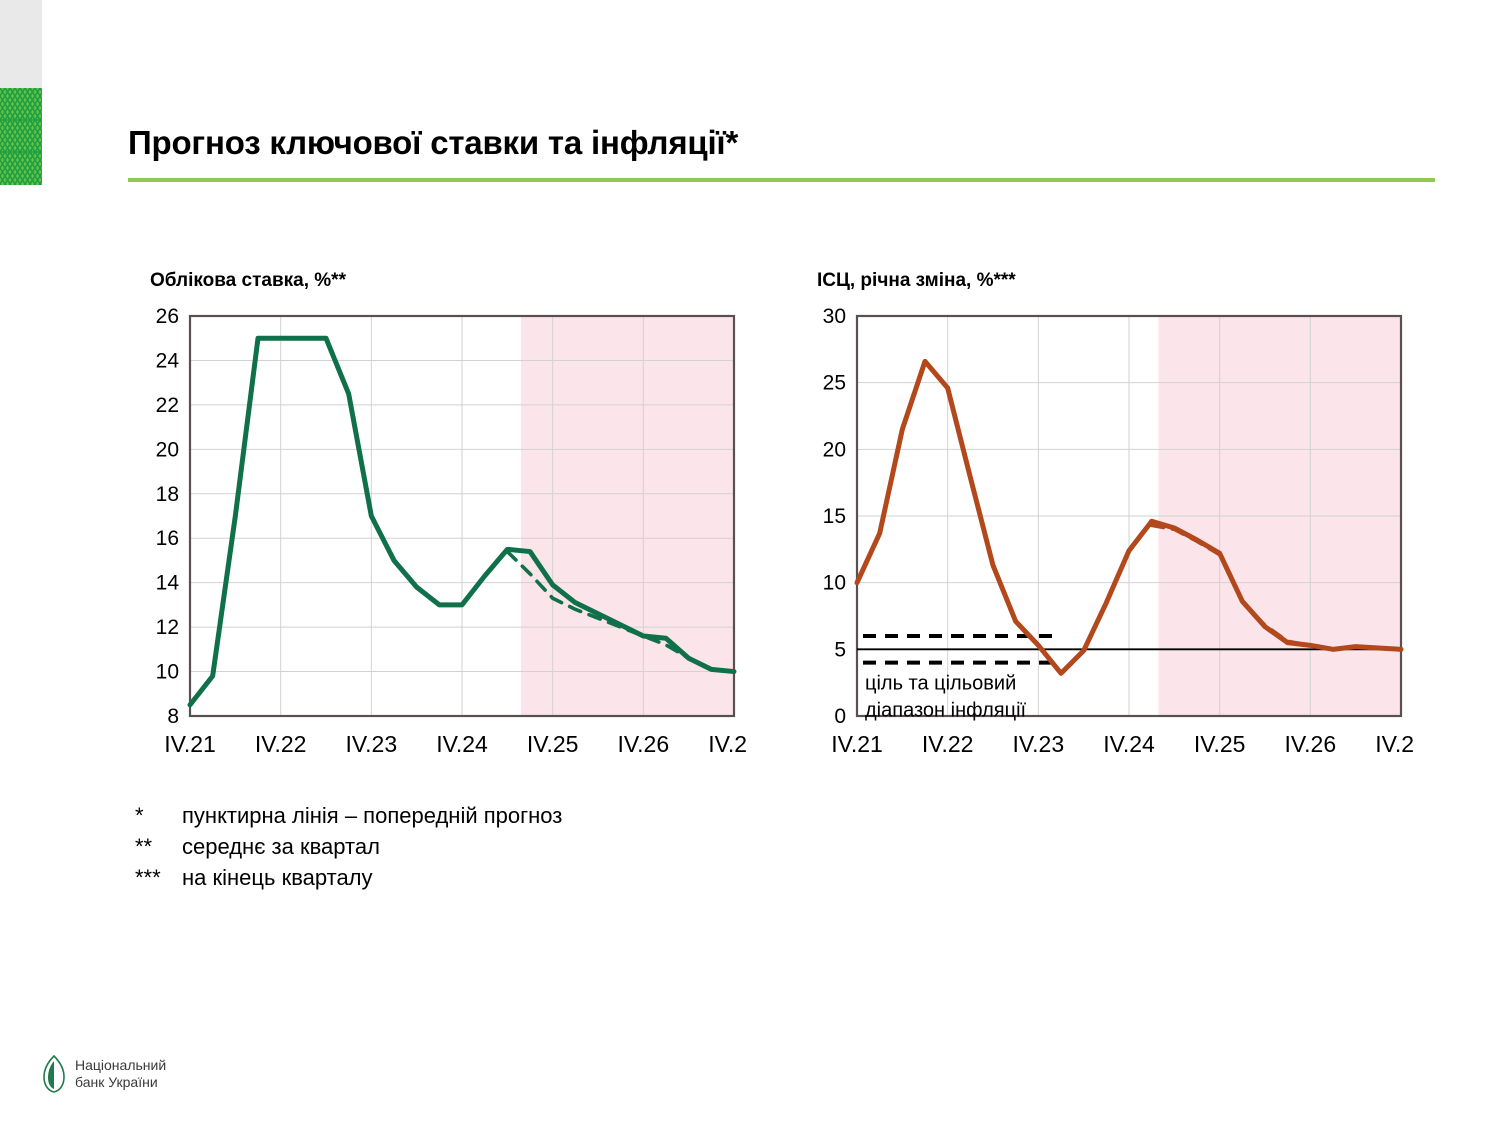 The image size is (1500, 1125). What do you see at coordinates (167, 318) in the screenshot?
I see `y-axis-tick-label: 26` at bounding box center [167, 318].